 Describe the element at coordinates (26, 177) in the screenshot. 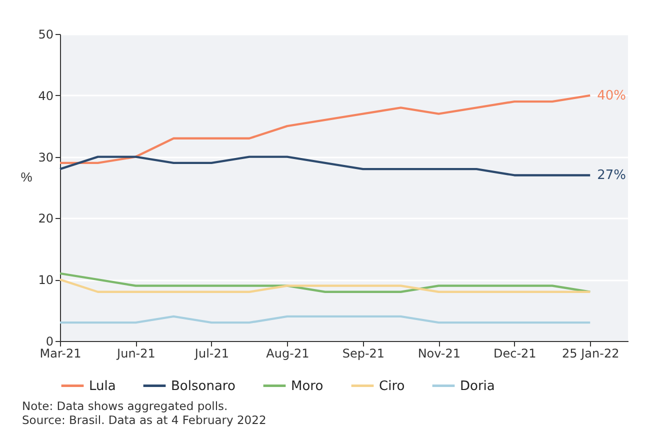

I see `y-axis-title: %` at that location.